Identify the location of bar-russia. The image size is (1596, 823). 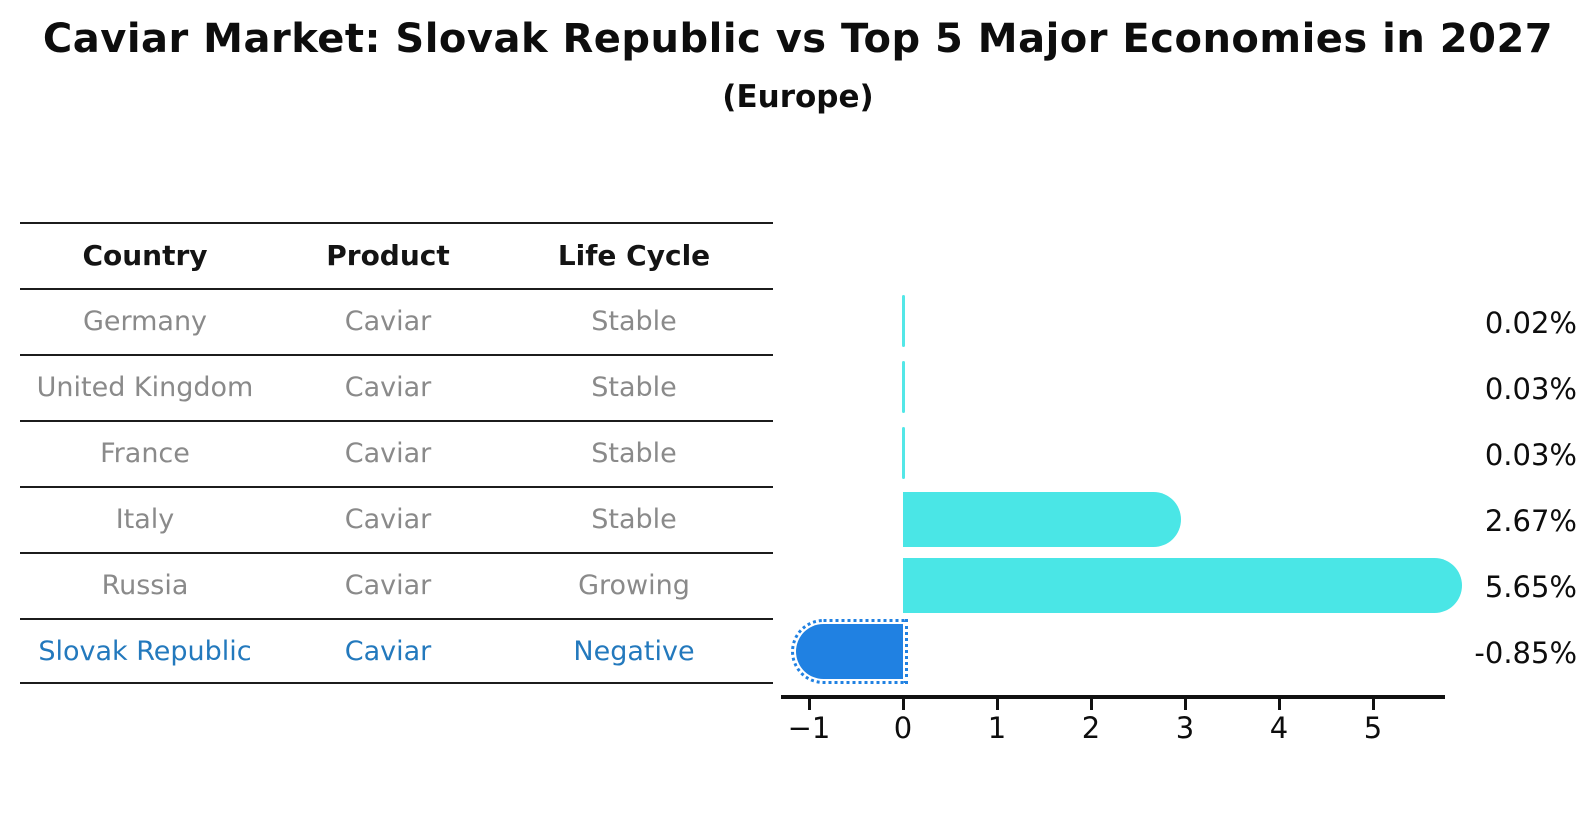
(1182, 585).